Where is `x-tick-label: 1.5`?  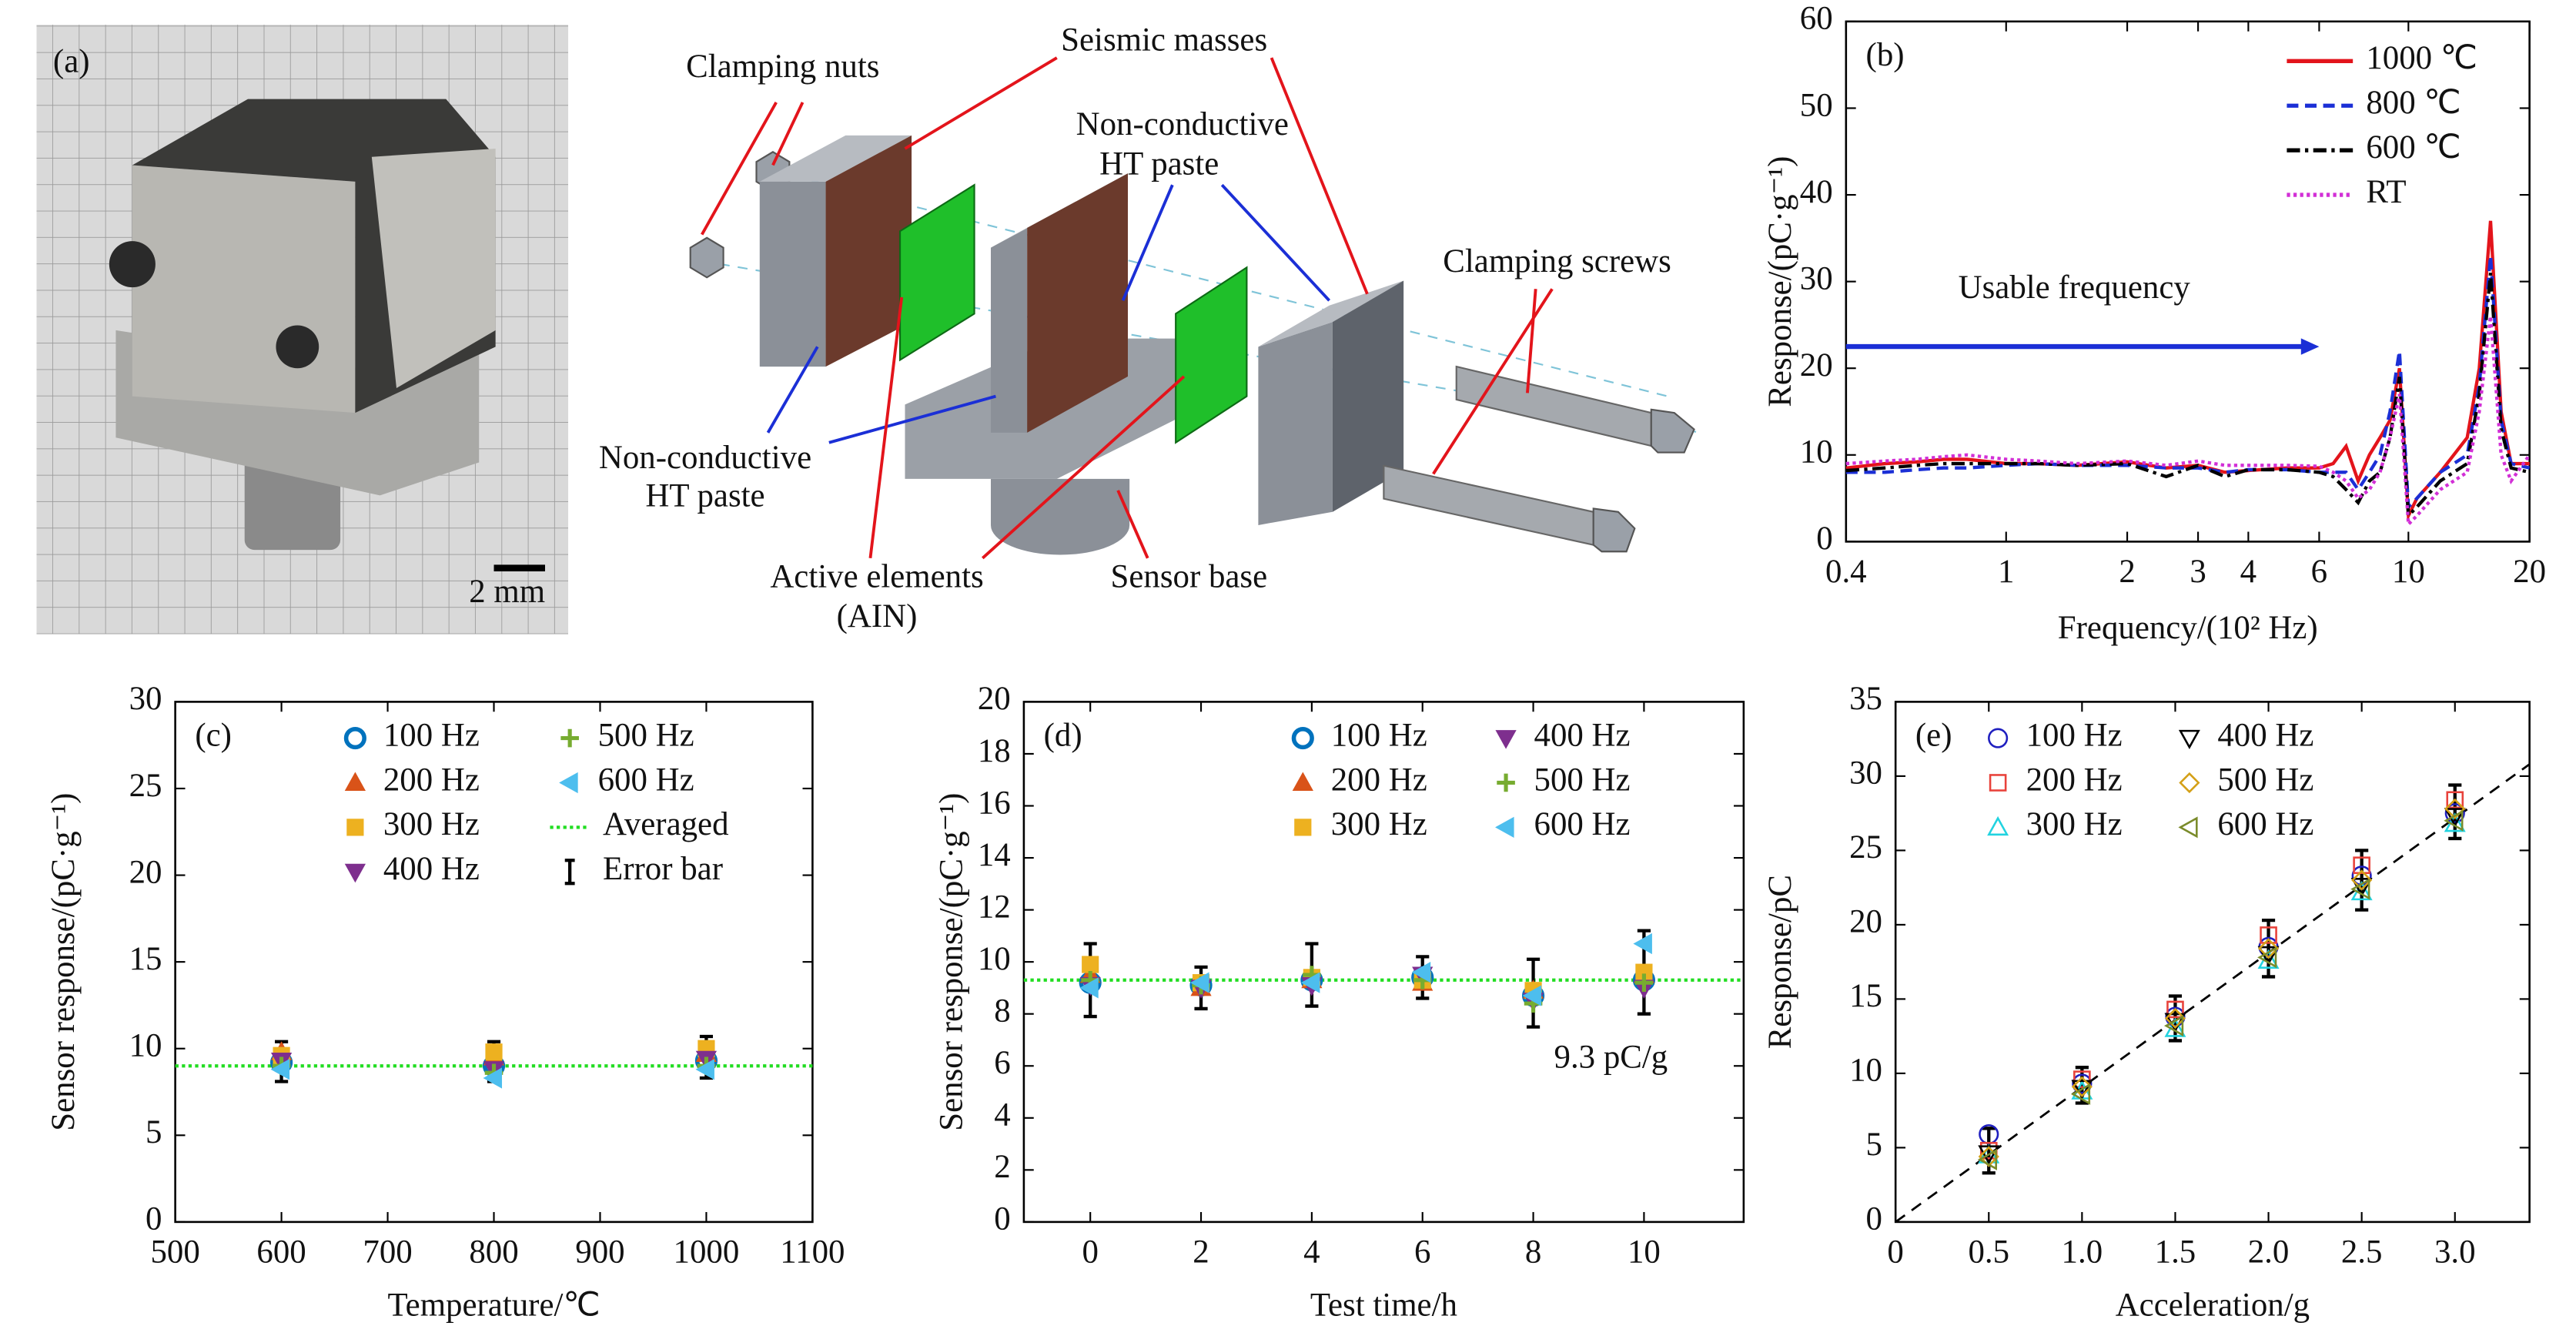 x-tick-label: 1.5 is located at coordinates (2176, 1252).